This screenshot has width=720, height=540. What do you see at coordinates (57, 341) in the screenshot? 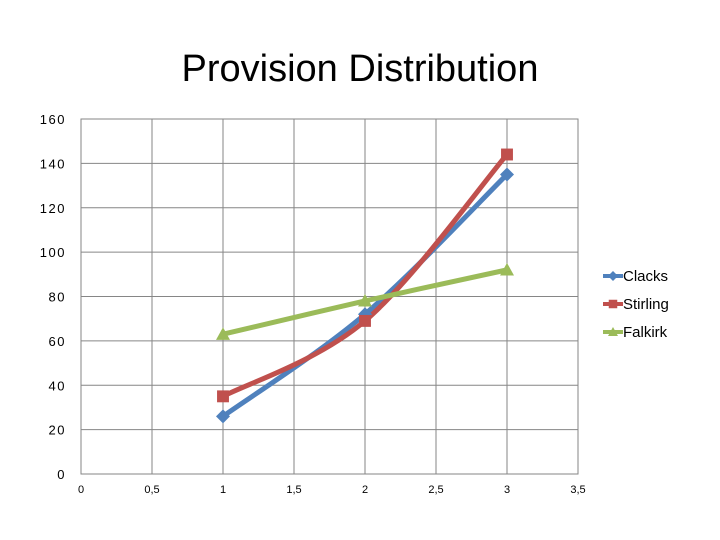
I see `y-tick-label: 60` at bounding box center [57, 341].